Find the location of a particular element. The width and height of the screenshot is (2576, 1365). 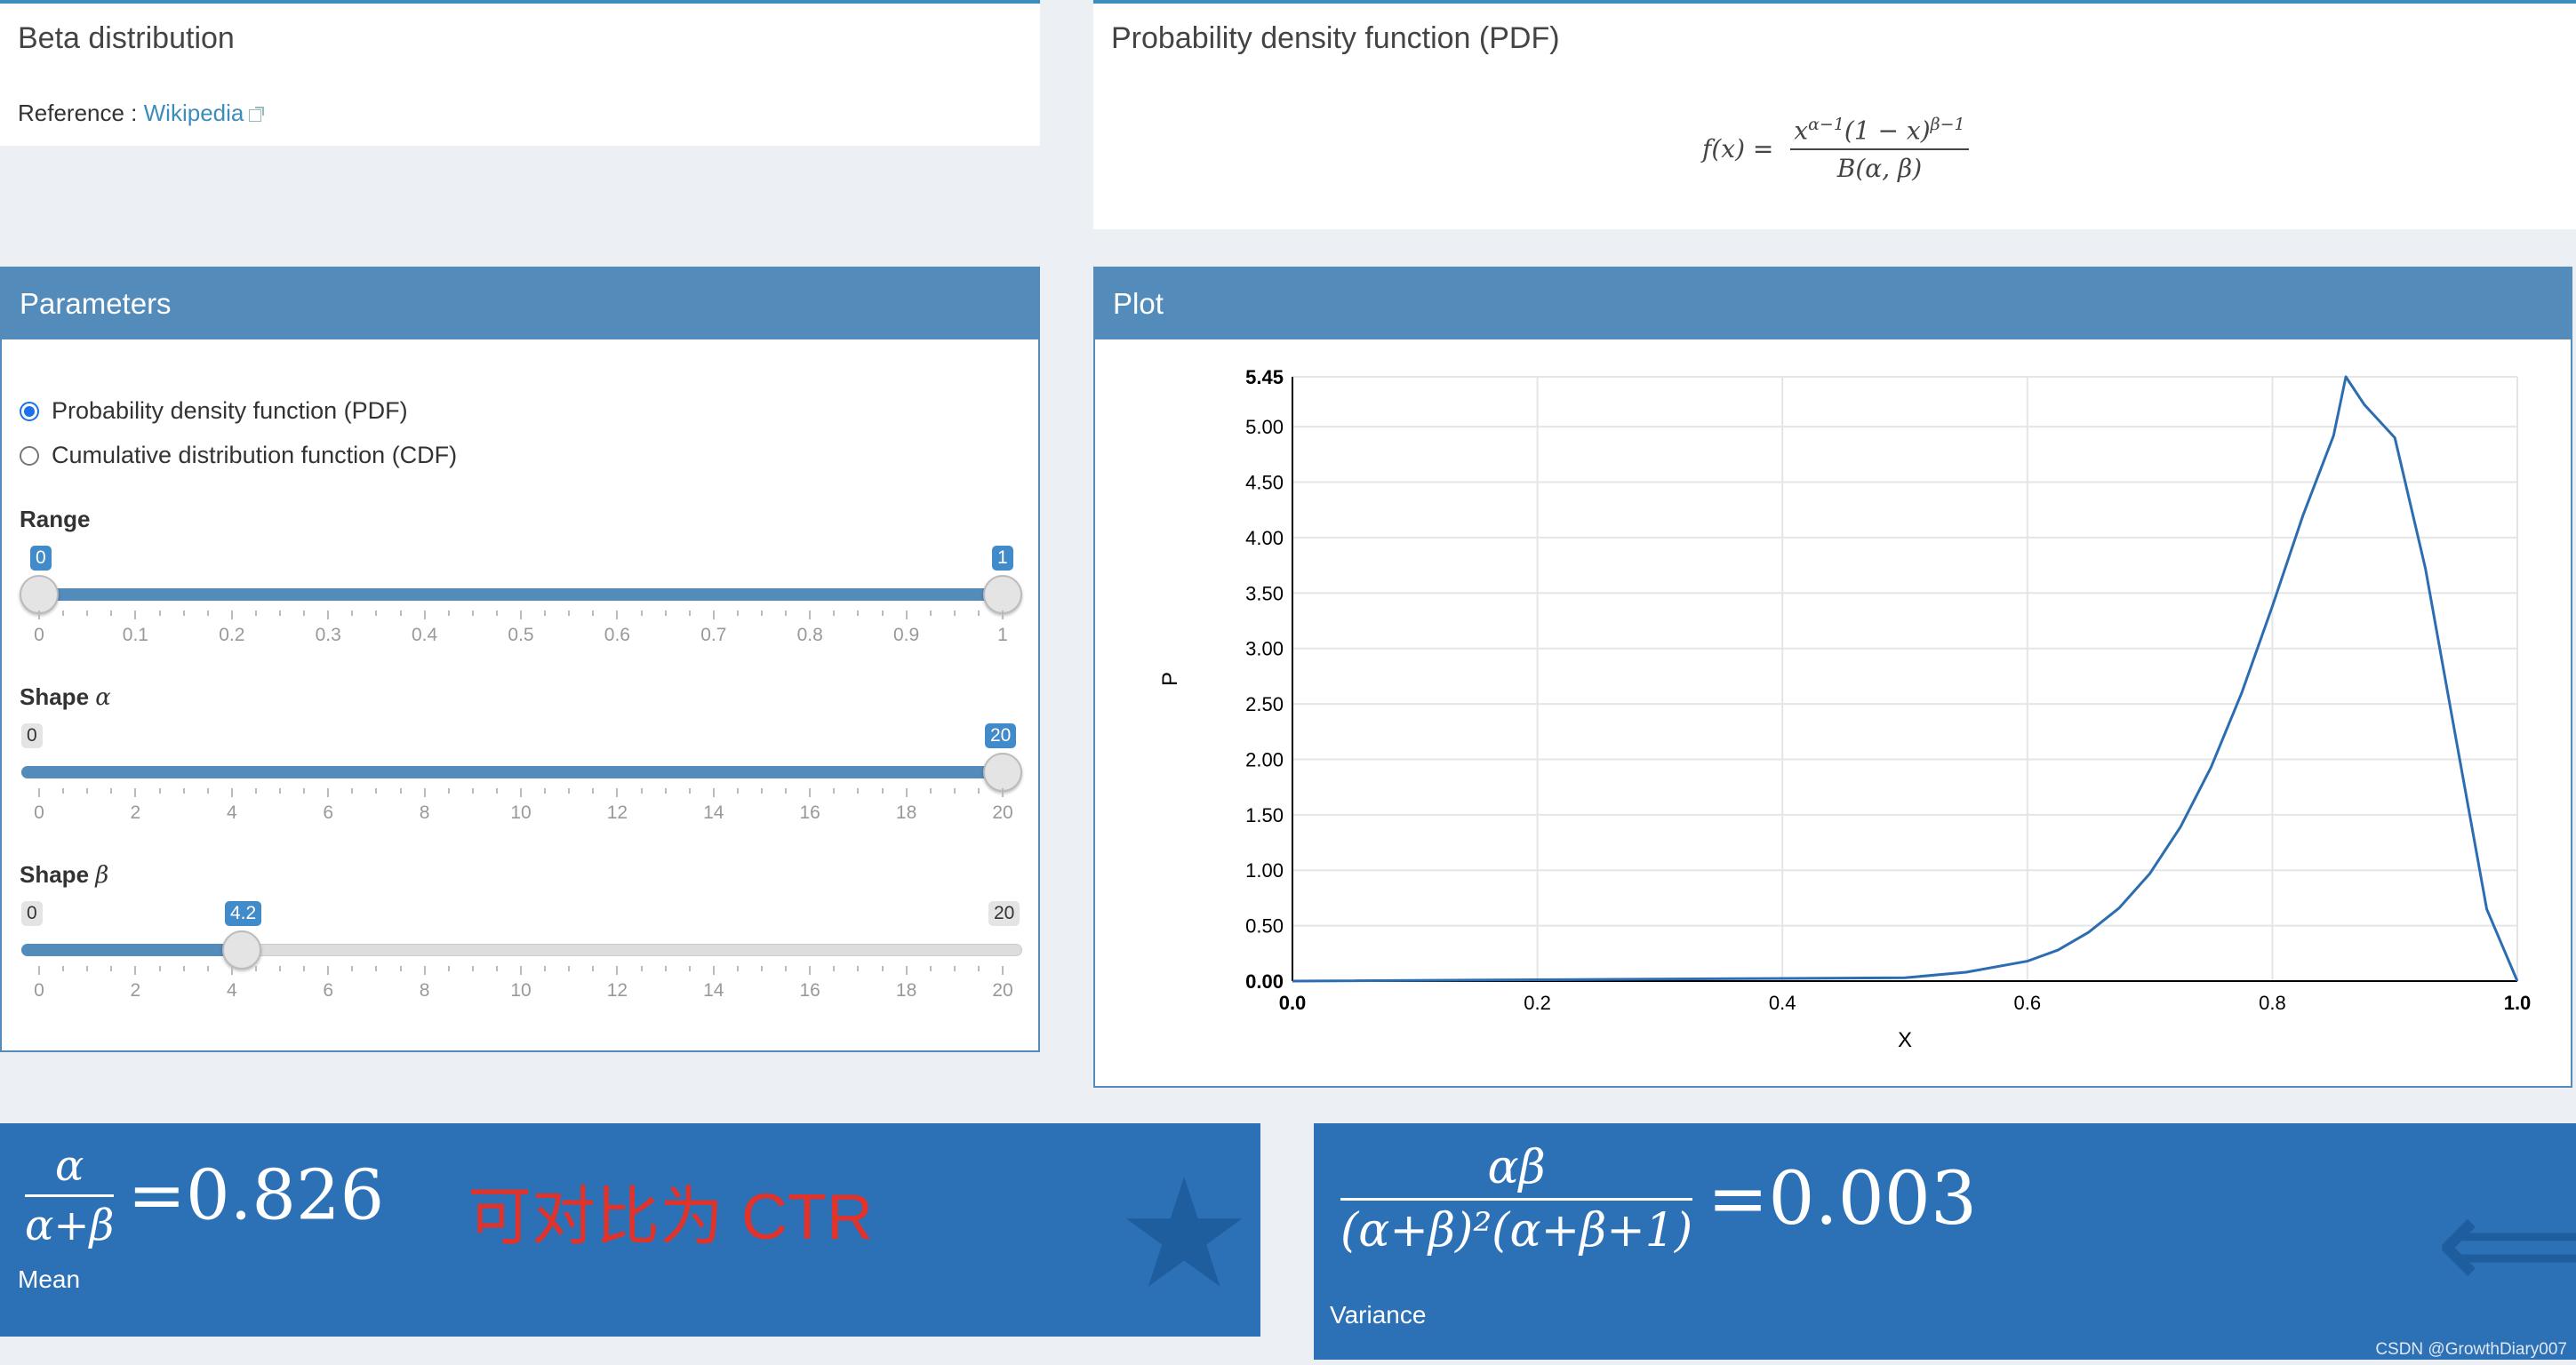

variance-denominator: (α+β)²(α+β+1) is located at coordinates (1516, 1230).